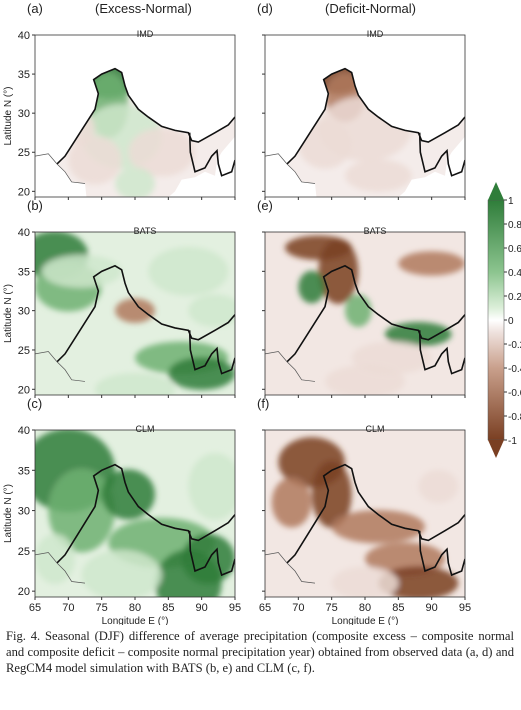  Describe the element at coordinates (496, 320) in the screenshot. I see `colorbar` at that location.